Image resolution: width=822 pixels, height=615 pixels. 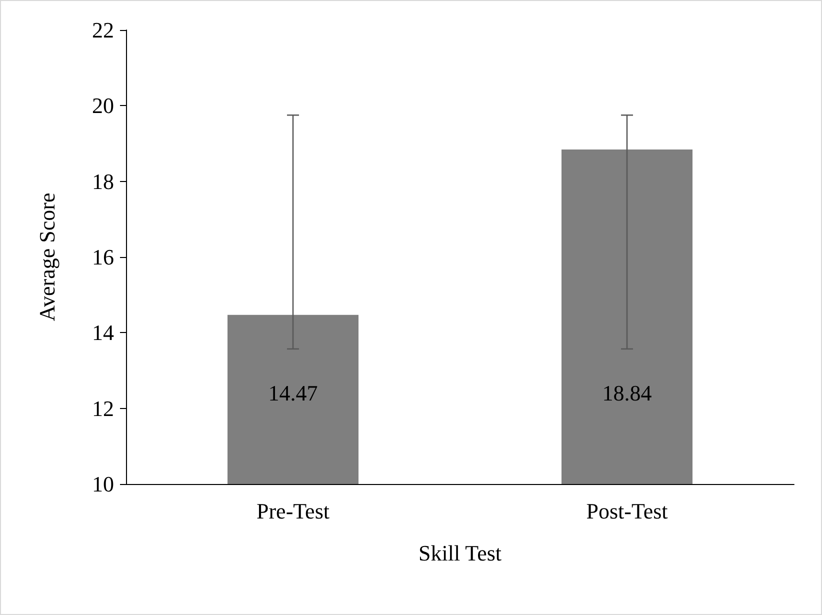 I want to click on y-tick-label: 22, so click(x=103, y=30).